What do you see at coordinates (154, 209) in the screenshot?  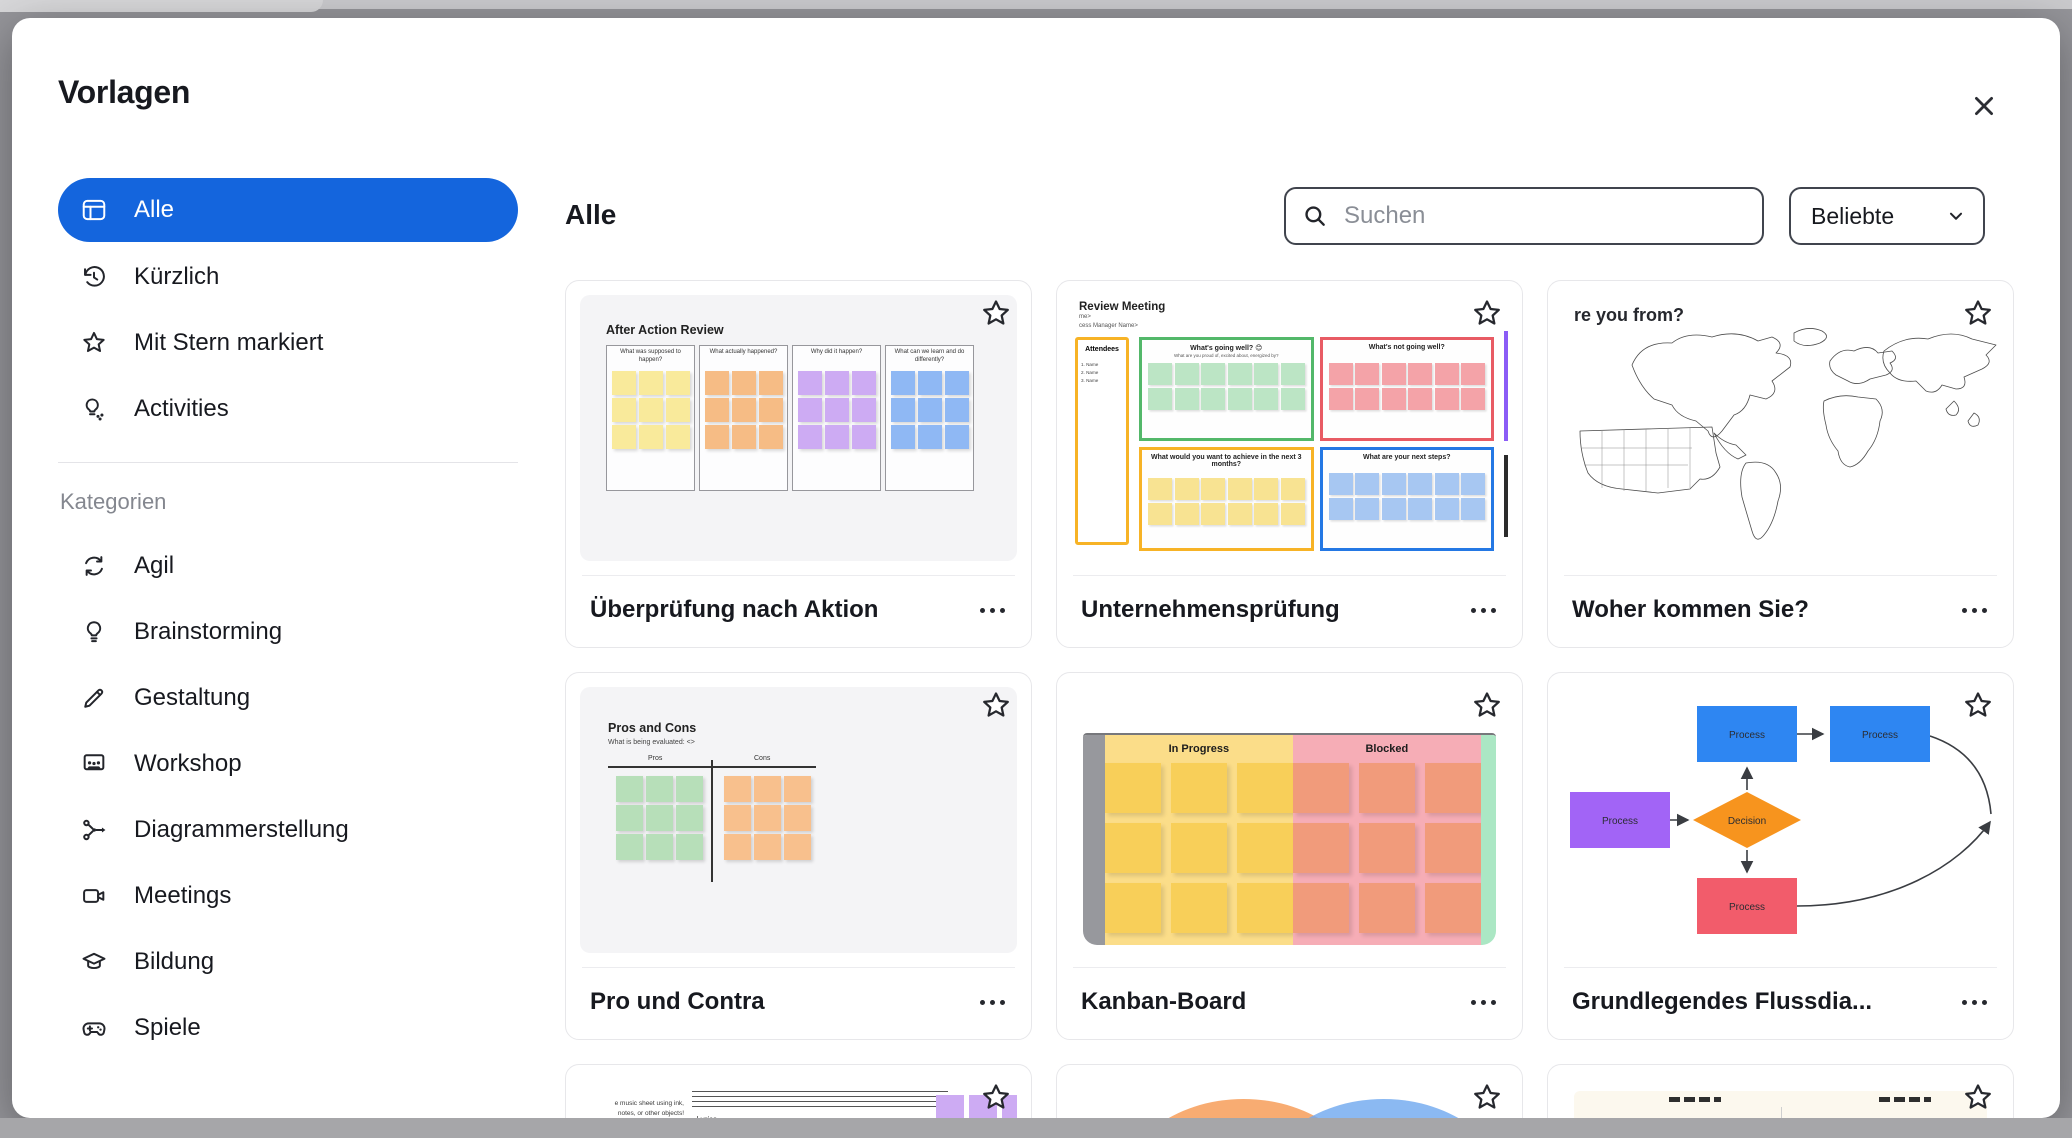 I see `sidebar-item-label: Alle` at bounding box center [154, 209].